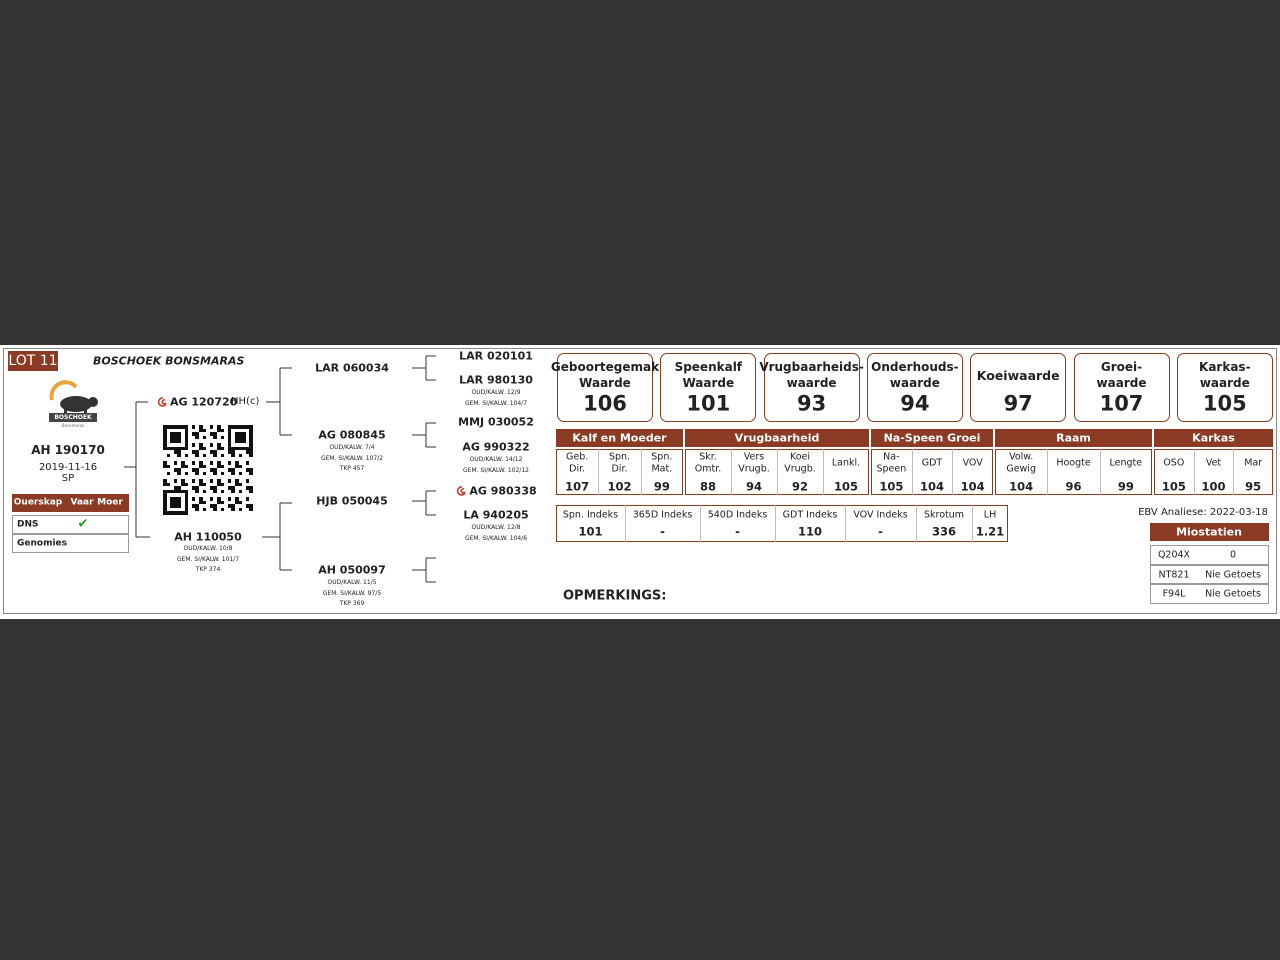 The image size is (1280, 960). I want to click on index-label: VOV Indeks, so click(880, 515).